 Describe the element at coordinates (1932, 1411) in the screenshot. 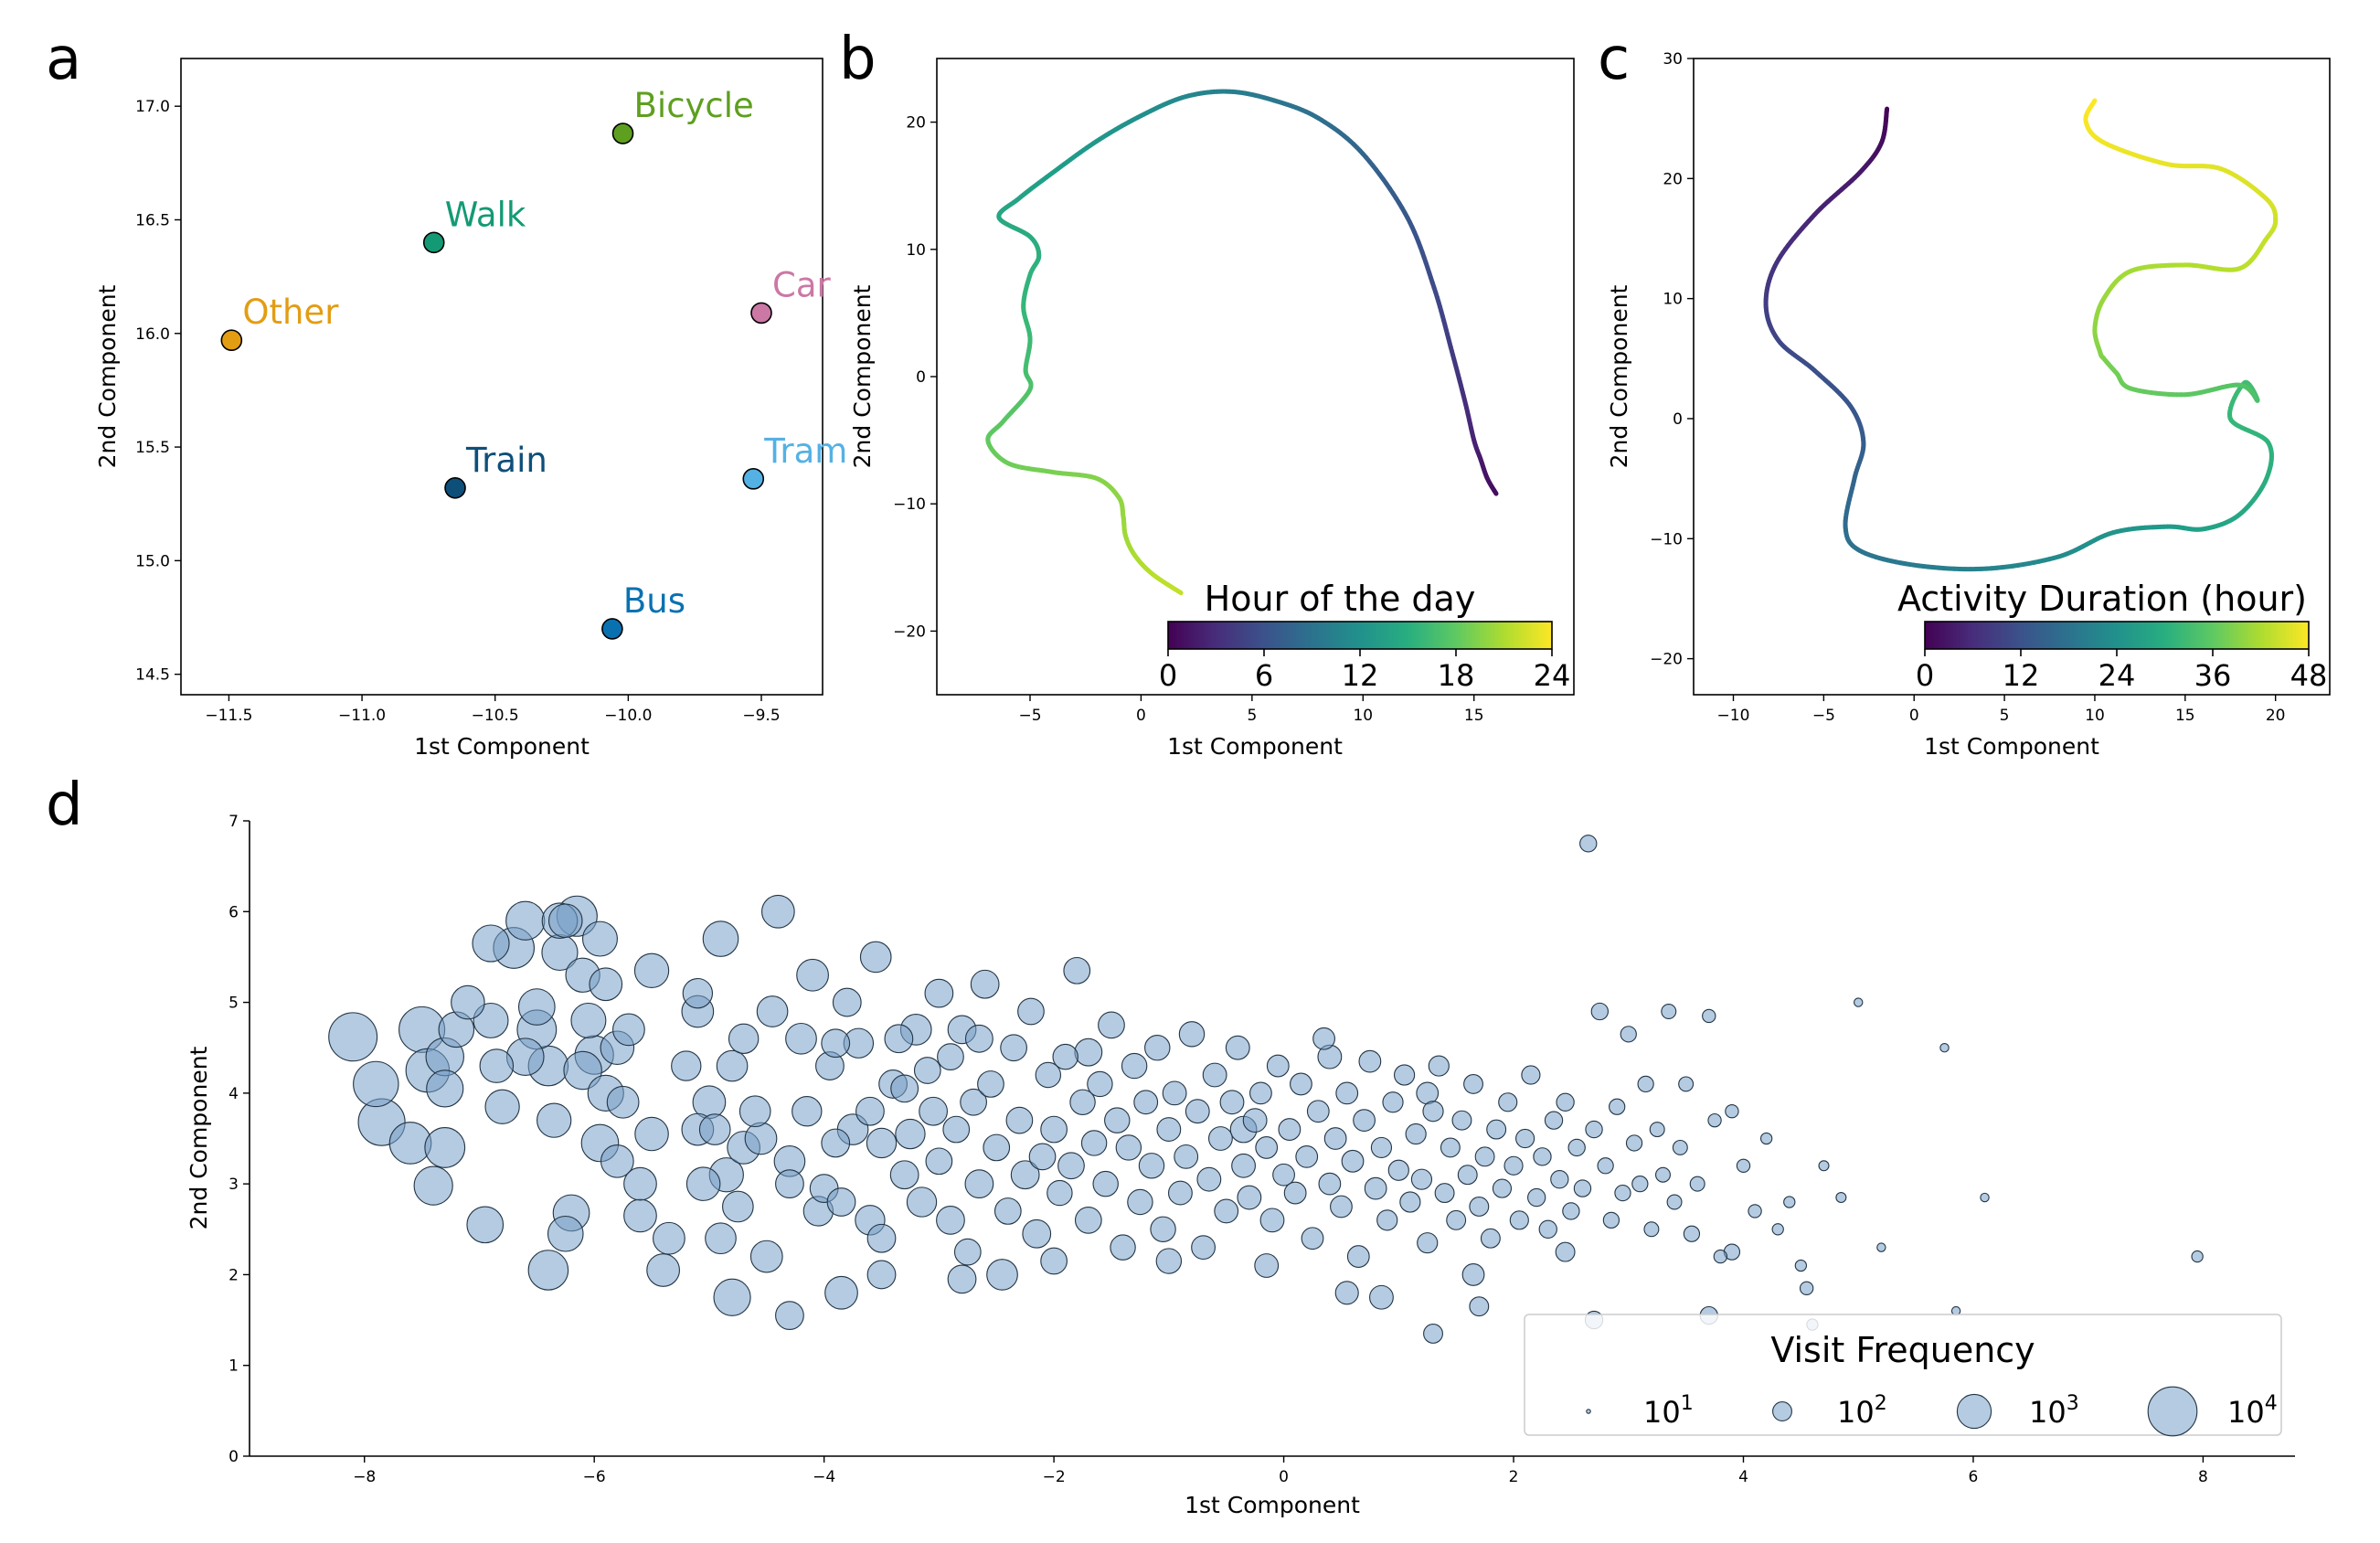

I see `panel-d-legend-entries: 101 102 103 104` at that location.